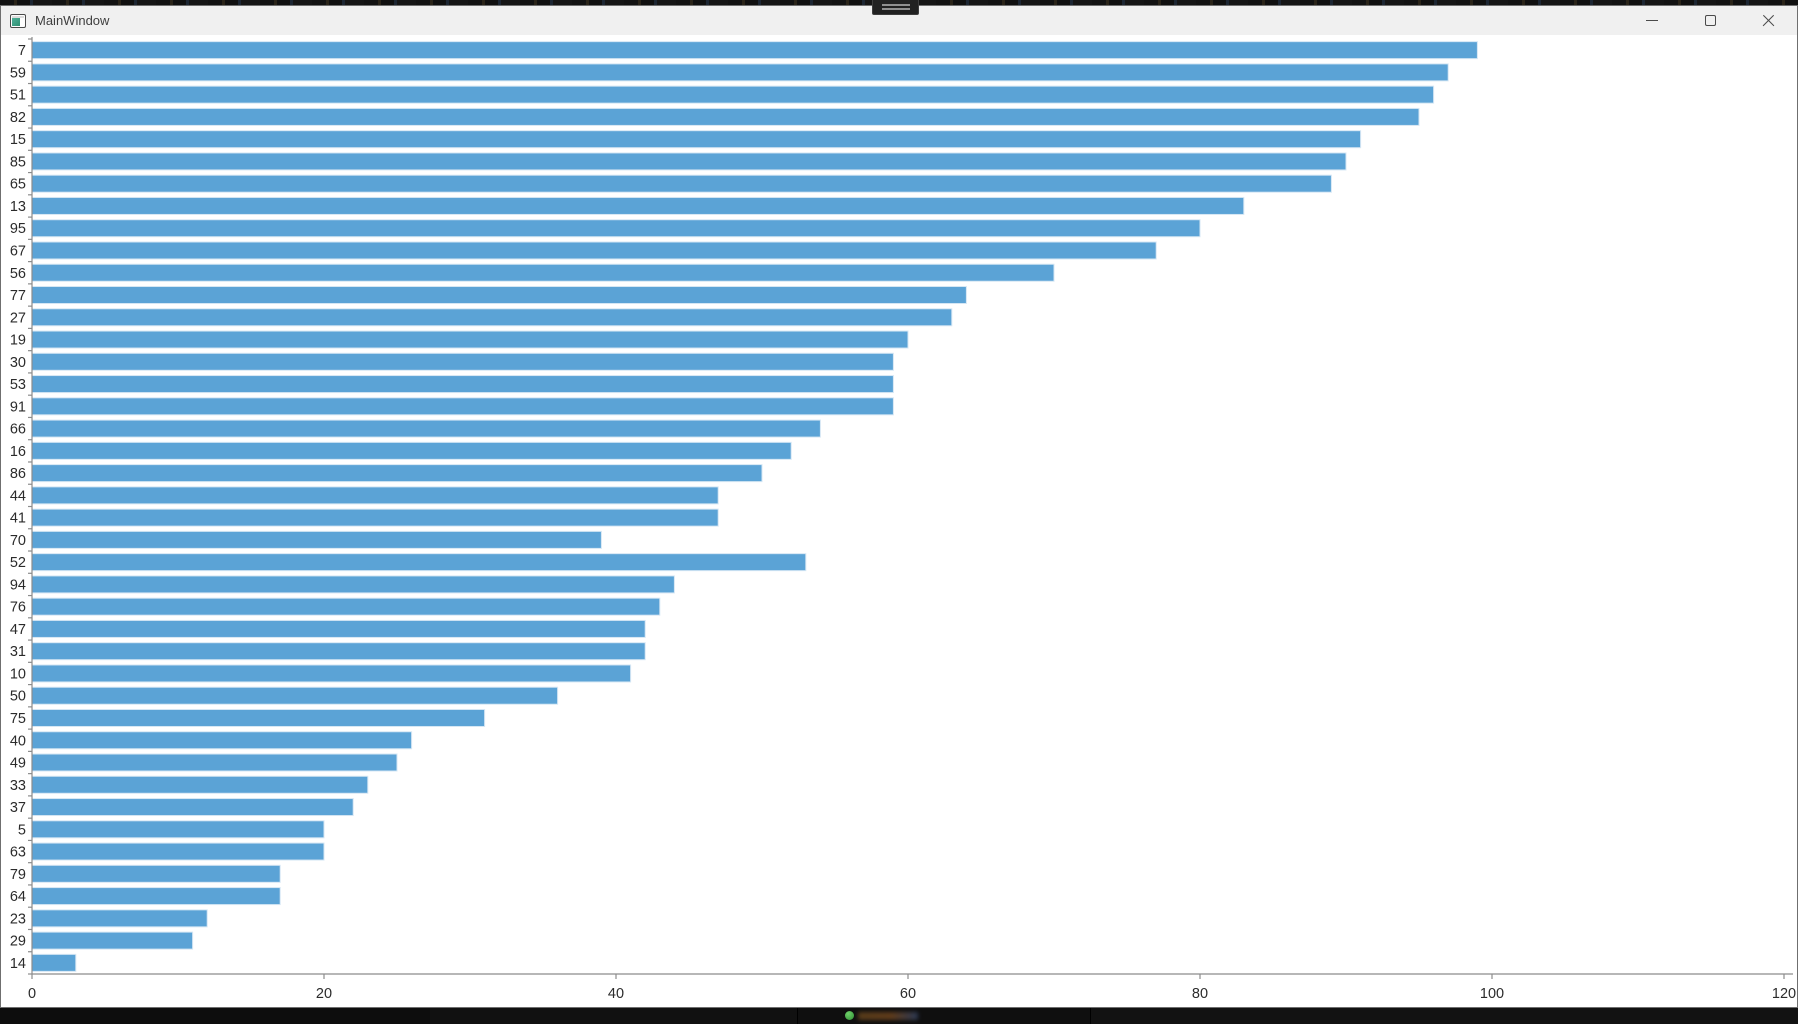 This screenshot has width=1798, height=1024. Describe the element at coordinates (888, 1016) in the screenshot. I see `blurred-background-text` at that location.